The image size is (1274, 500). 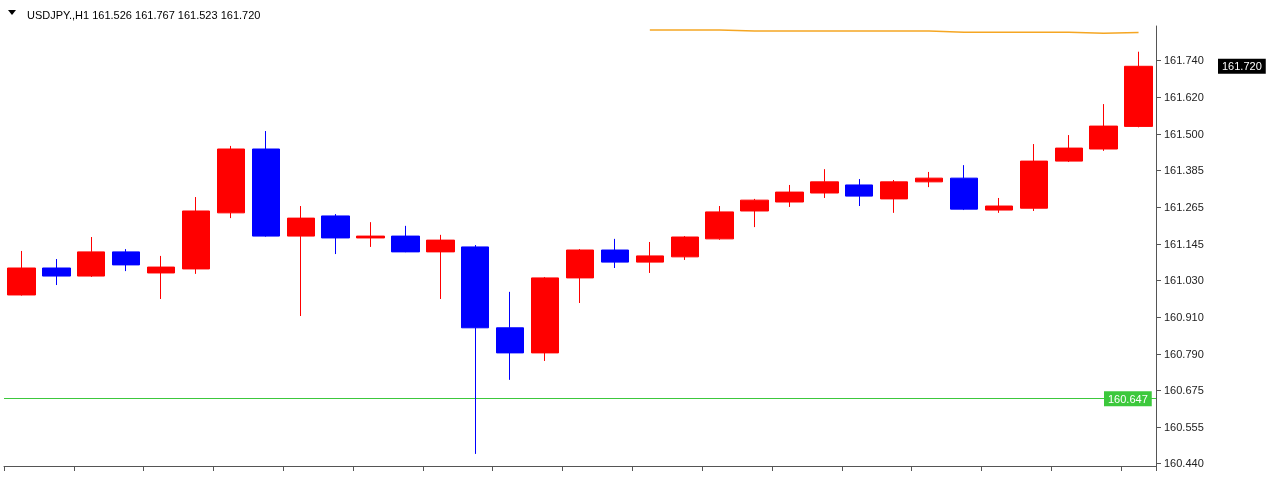 I want to click on y-tick-label: 160.790, so click(x=1184, y=354).